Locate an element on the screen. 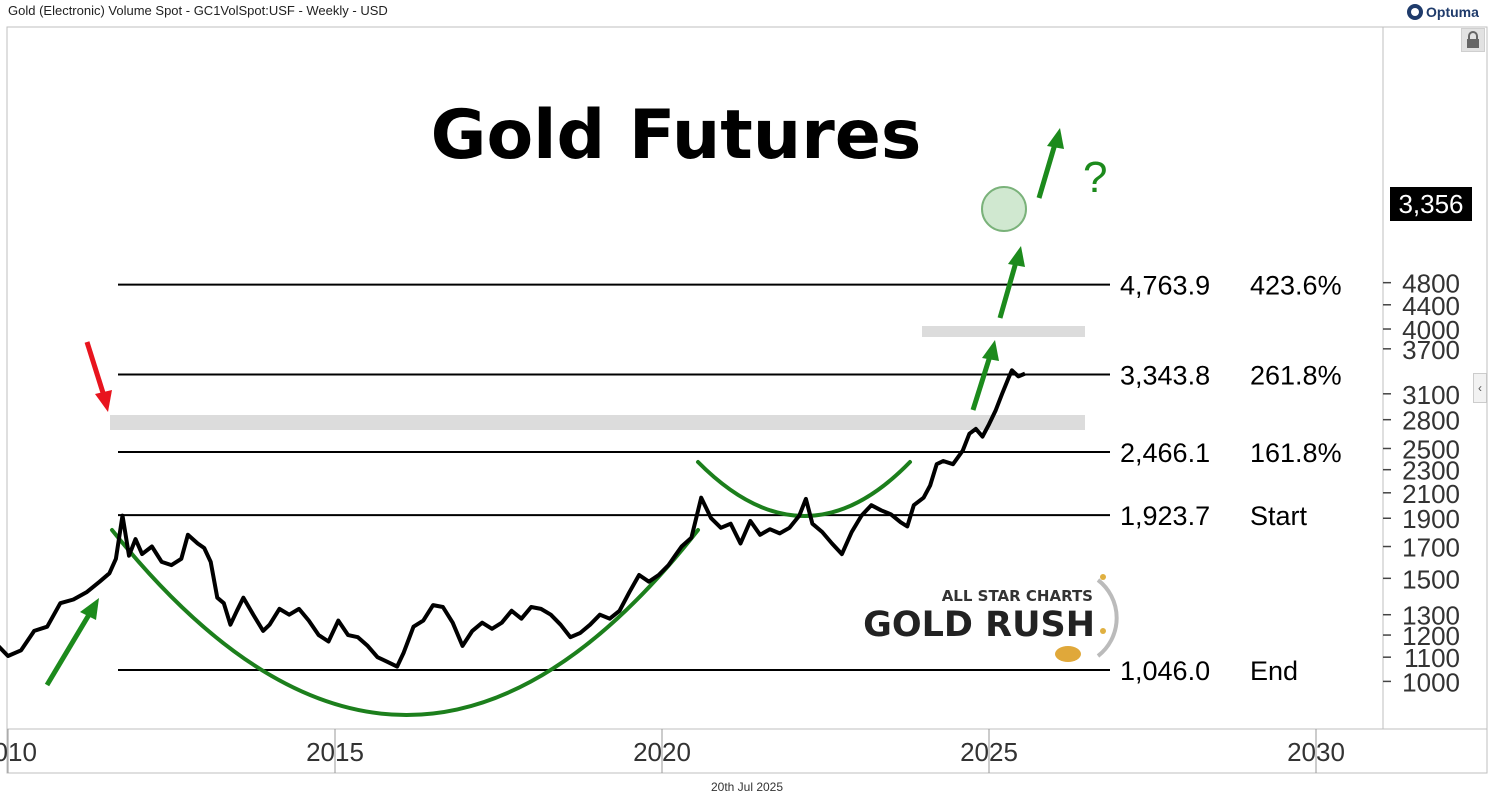  chart-title: Gold Futures is located at coordinates (676, 135).